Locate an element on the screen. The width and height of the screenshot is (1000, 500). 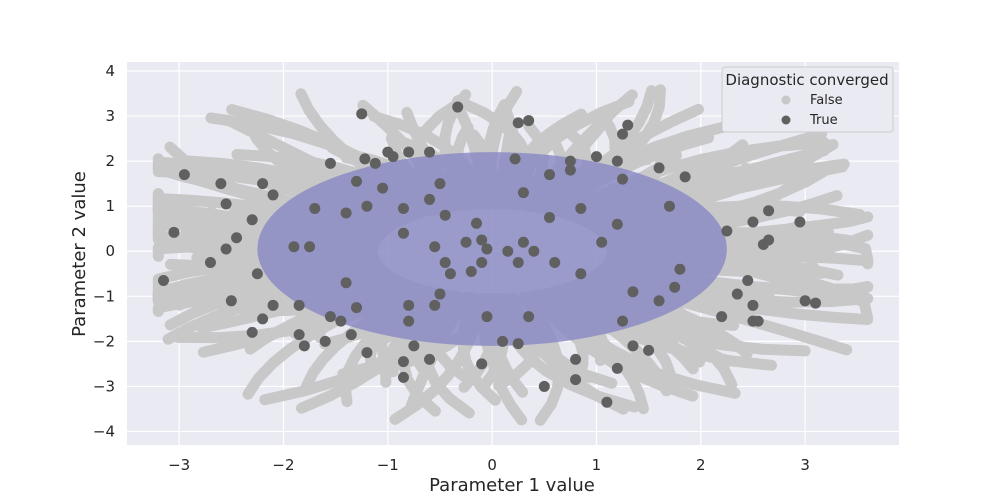
y-tick-label: −3 is located at coordinates (104, 386).